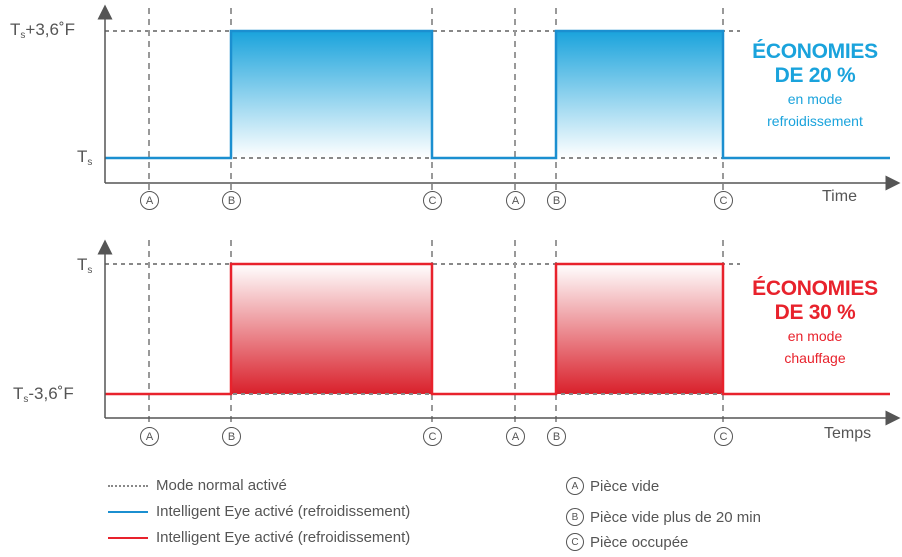  I want to click on top-pulse-1-fill, so click(331, 94).